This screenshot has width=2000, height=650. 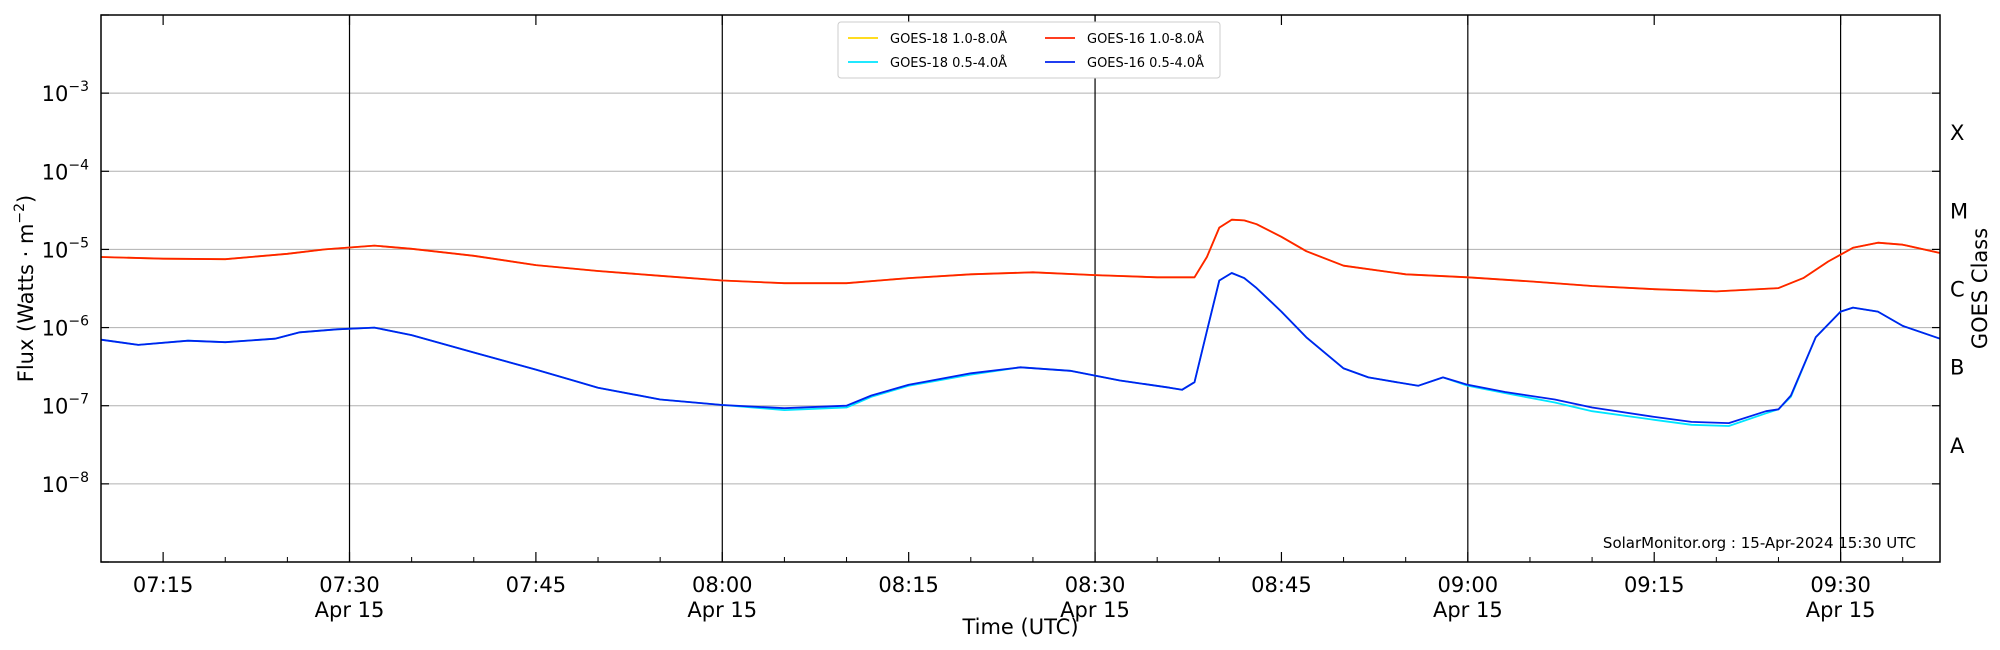 I want to click on x-tick-label: 08:30, so click(x=1095, y=585).